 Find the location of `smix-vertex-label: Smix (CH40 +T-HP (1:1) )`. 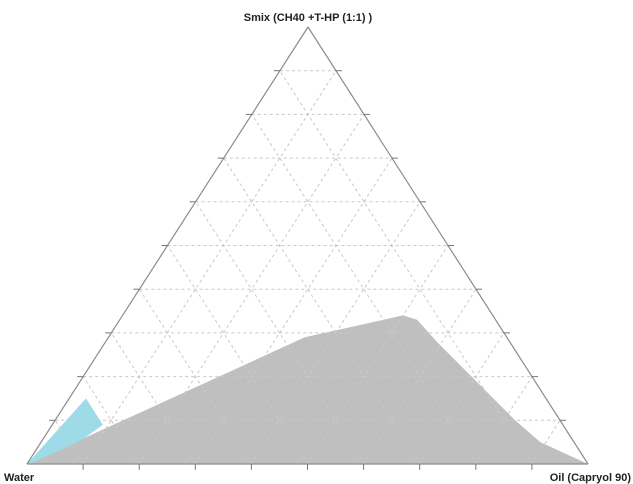

smix-vertex-label: Smix (CH40 +T-HP (1:1) ) is located at coordinates (308, 18).